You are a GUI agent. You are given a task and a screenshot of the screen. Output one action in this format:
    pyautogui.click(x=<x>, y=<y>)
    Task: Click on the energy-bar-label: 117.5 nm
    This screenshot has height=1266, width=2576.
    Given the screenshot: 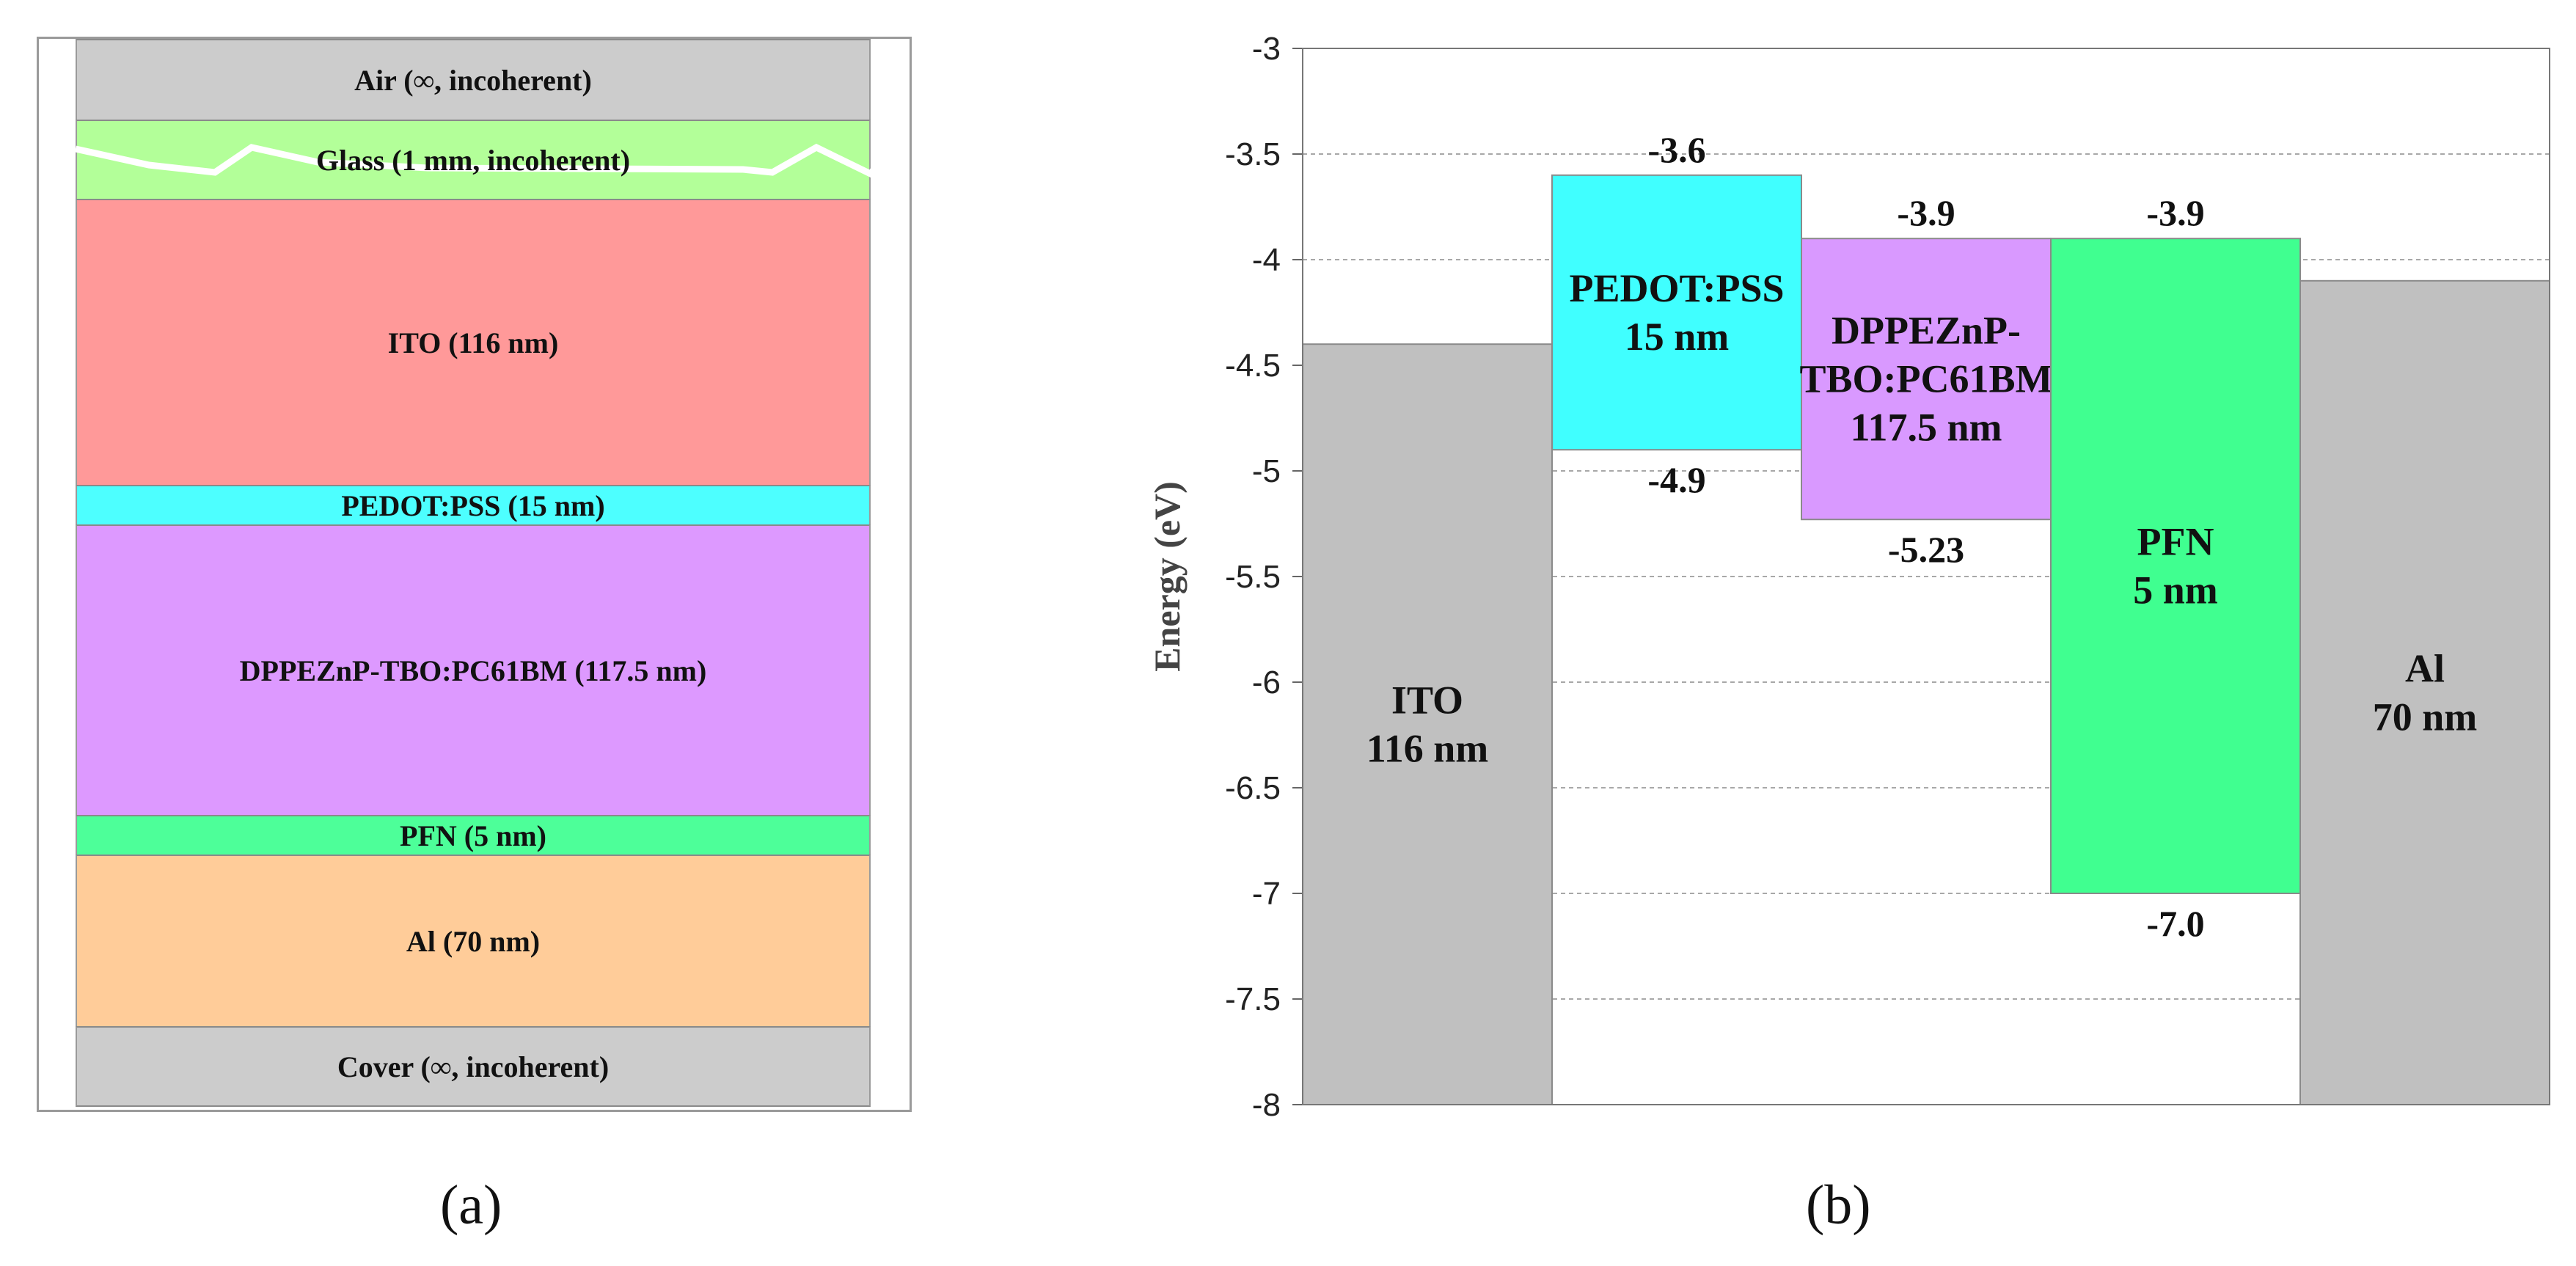 What is the action you would take?
    pyautogui.click(x=1926, y=428)
    